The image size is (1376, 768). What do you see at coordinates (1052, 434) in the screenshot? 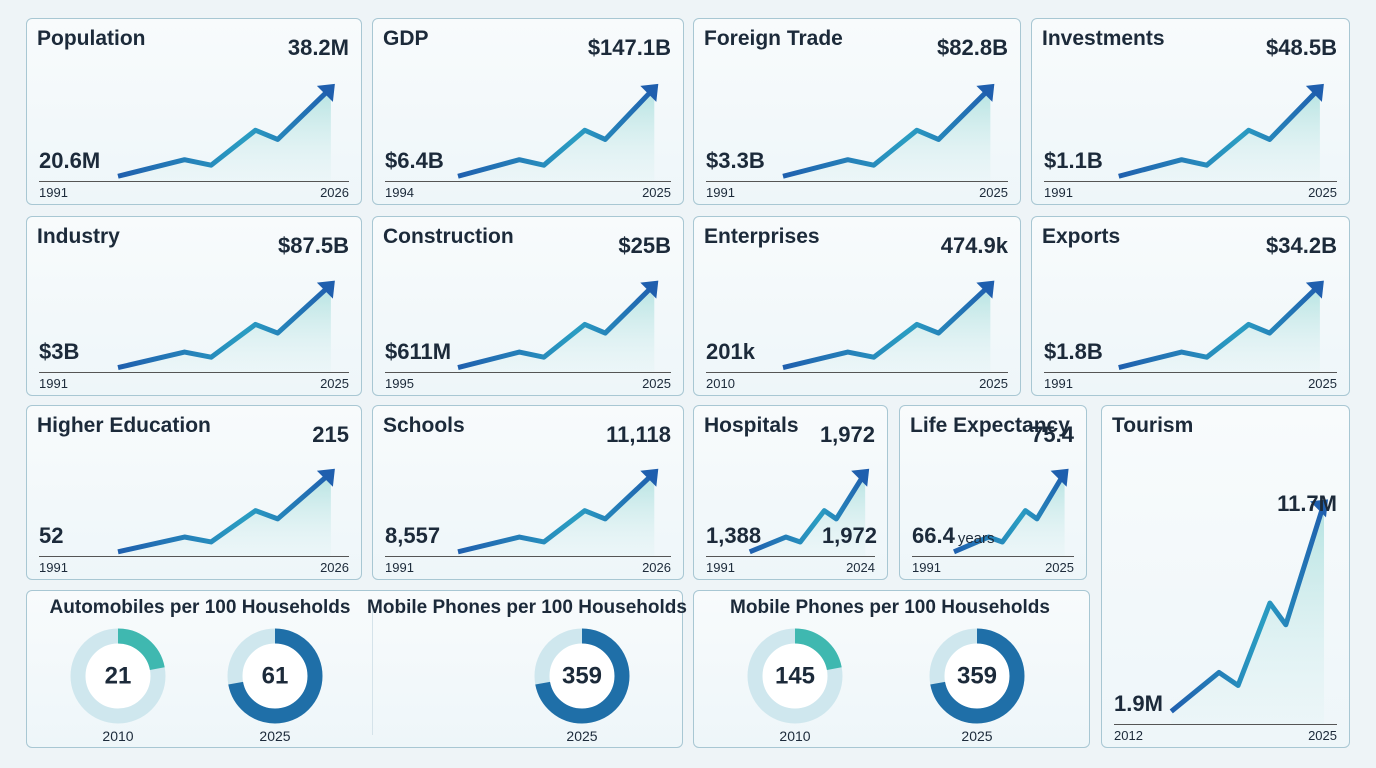
I see `end-value: 75.4` at bounding box center [1052, 434].